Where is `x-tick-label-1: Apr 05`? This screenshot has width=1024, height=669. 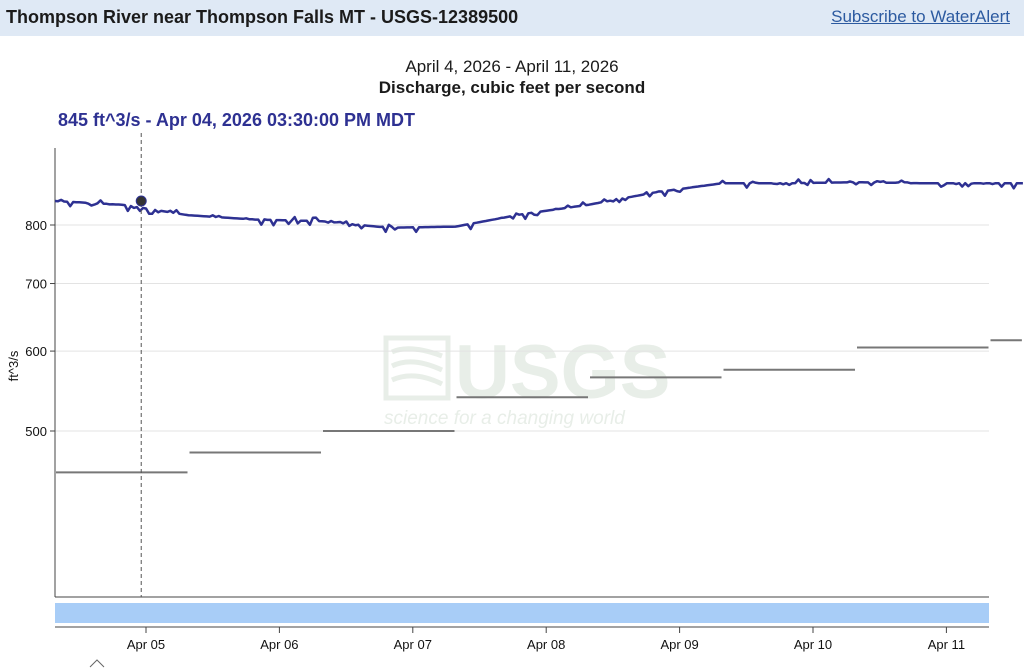
x-tick-label-1: Apr 05 is located at coordinates (146, 644).